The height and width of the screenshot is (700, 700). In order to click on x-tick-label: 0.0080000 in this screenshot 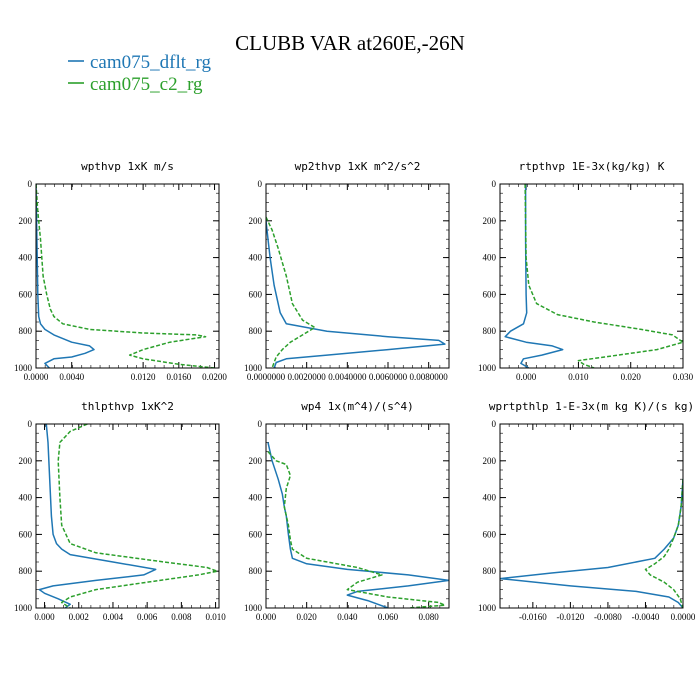, I will do `click(429, 377)`.